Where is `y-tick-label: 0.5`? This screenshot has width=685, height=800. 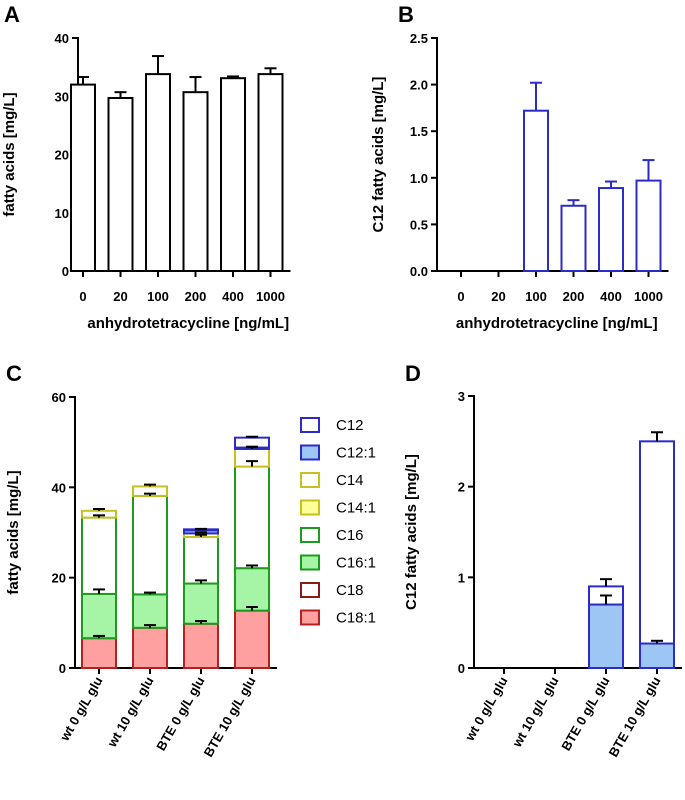 y-tick-label: 0.5 is located at coordinates (419, 224).